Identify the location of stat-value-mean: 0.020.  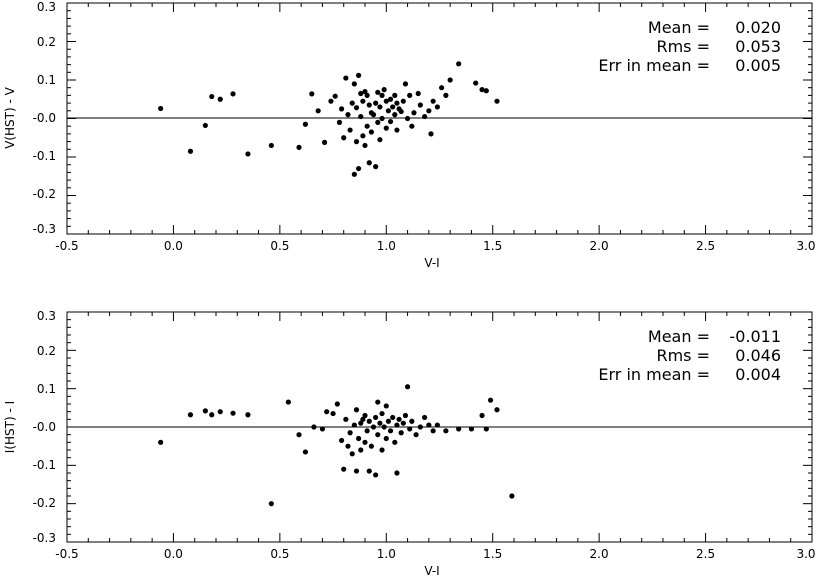
(758, 27).